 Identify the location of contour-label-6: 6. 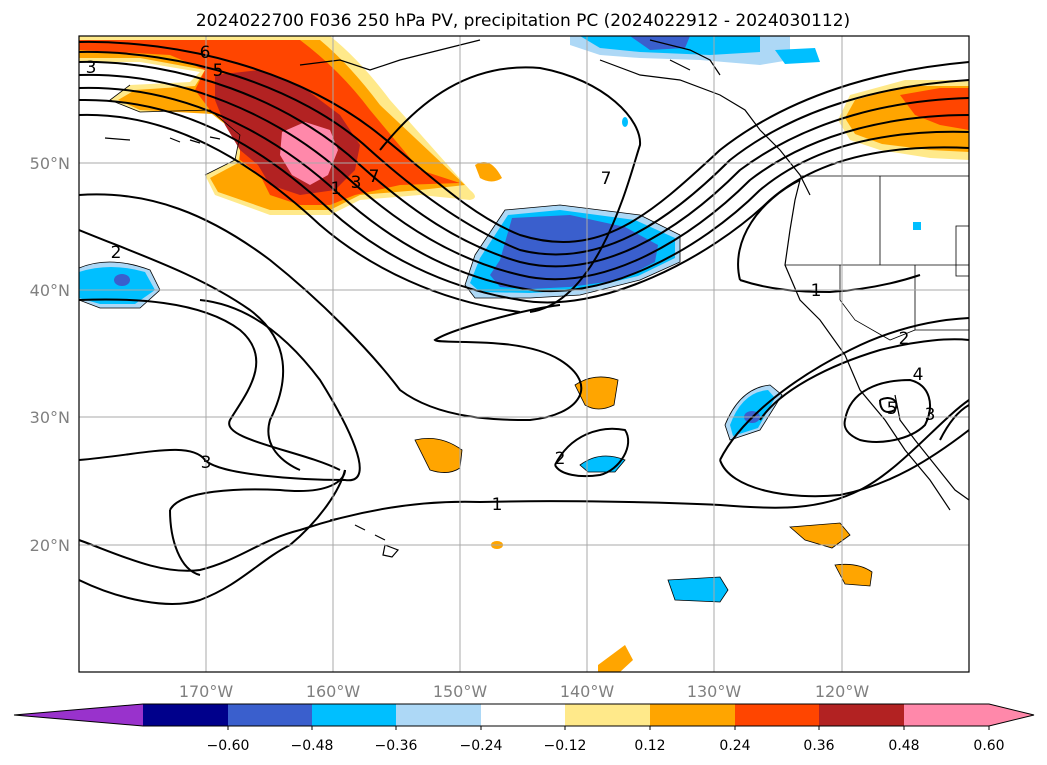
(205, 53).